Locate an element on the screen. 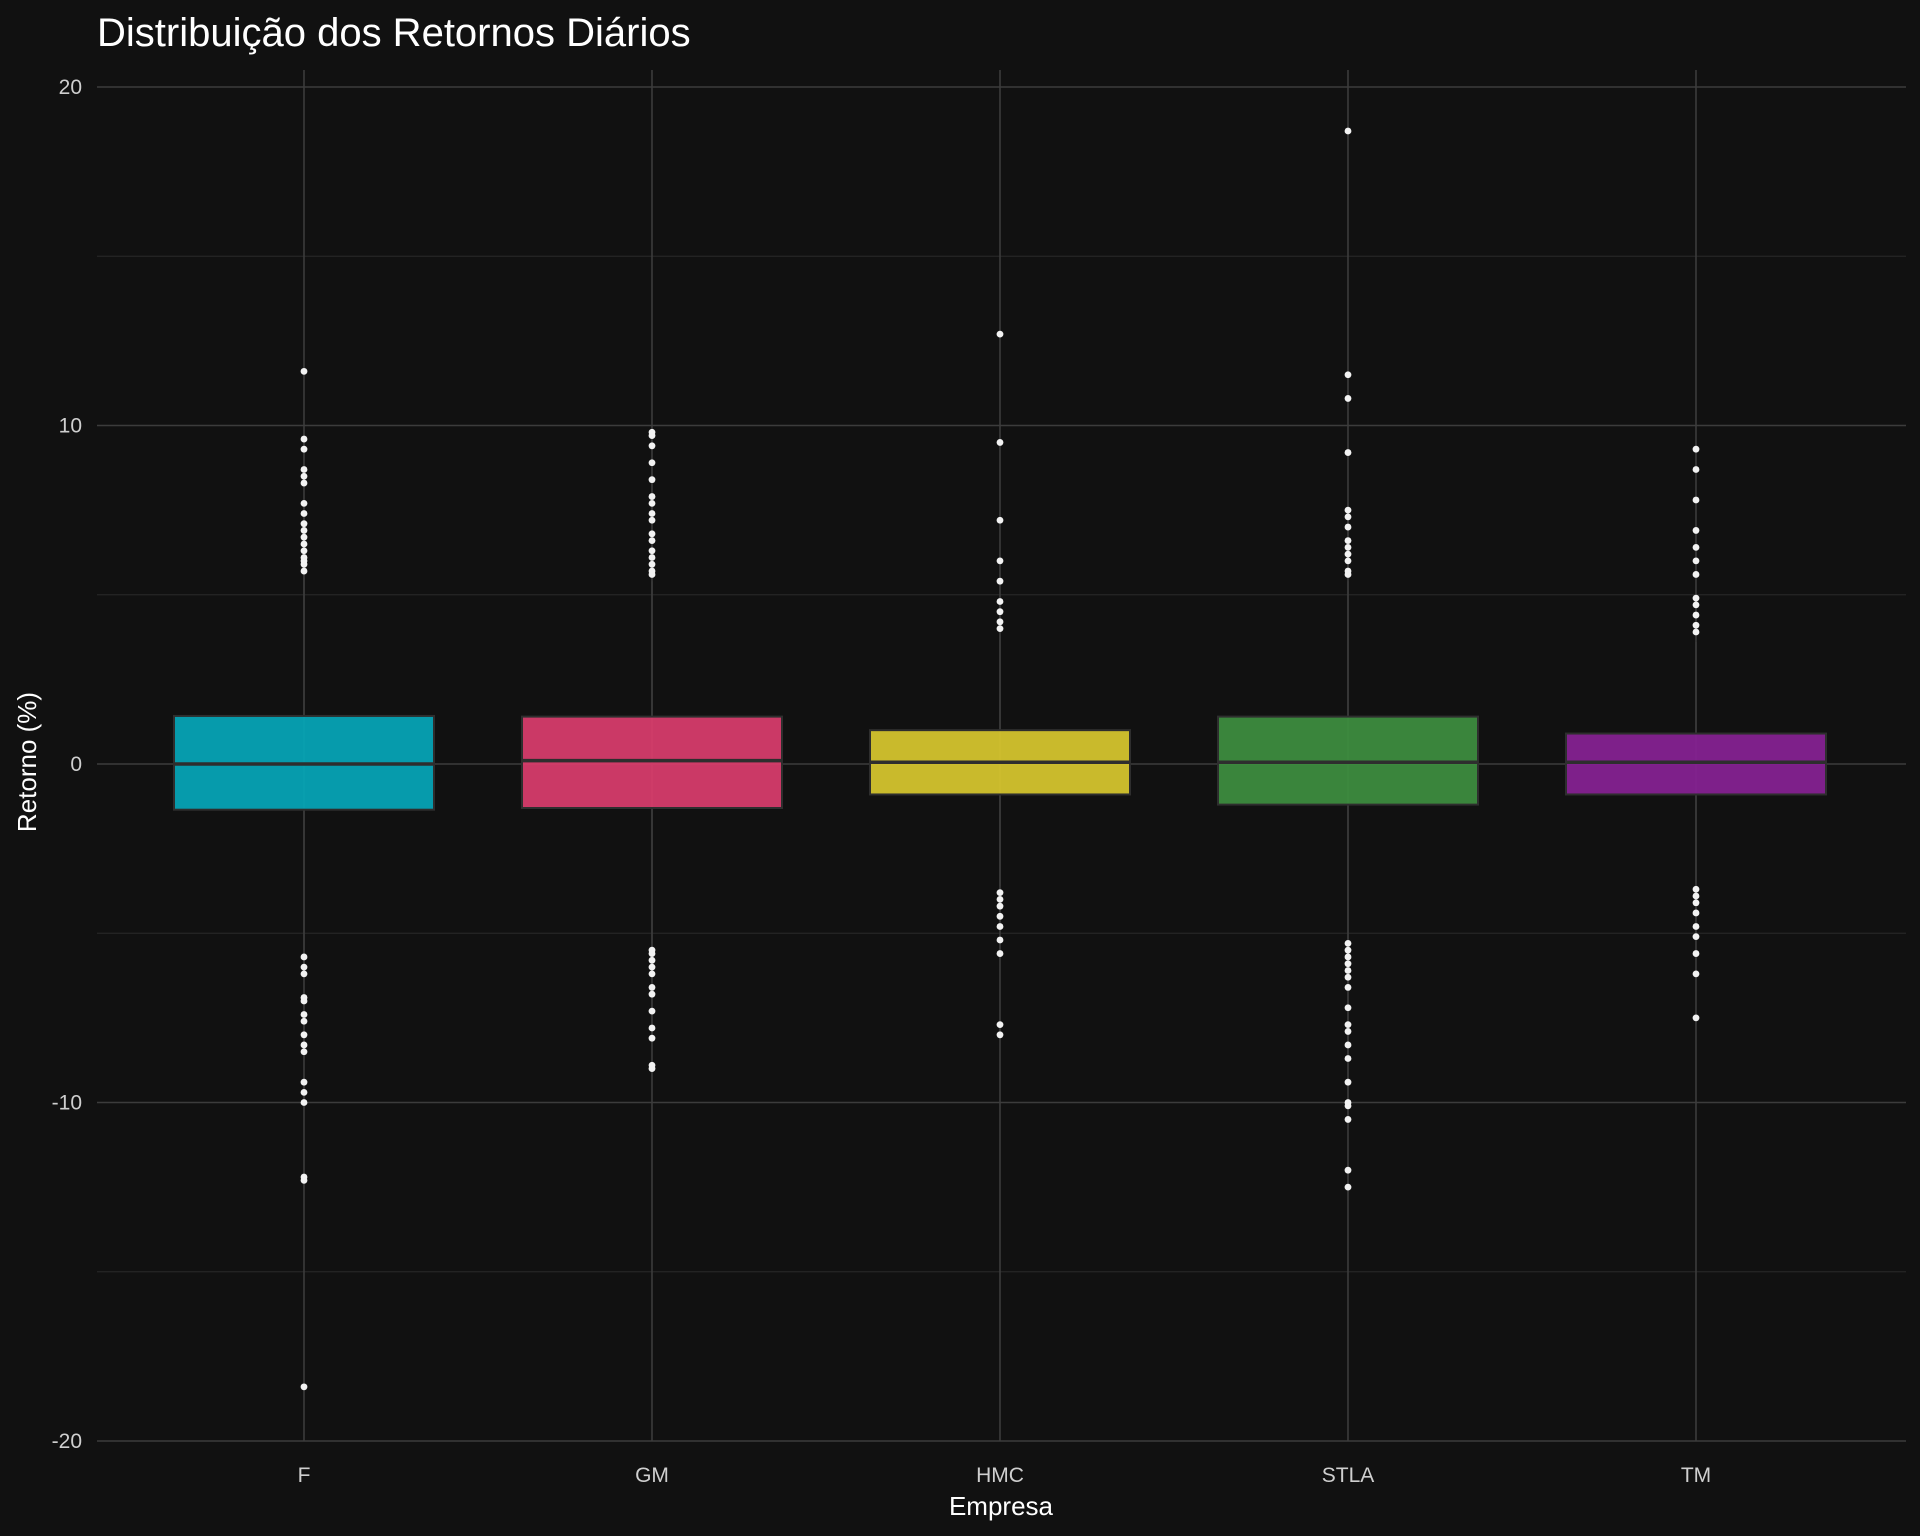  y-tick-label: -10 is located at coordinates (67, 1103).